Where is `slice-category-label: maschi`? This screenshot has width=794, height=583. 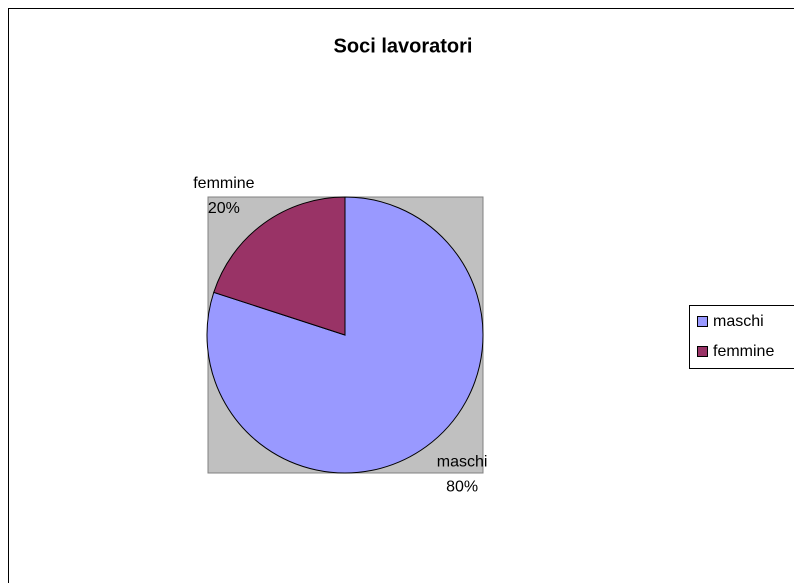
slice-category-label: maschi is located at coordinates (462, 461).